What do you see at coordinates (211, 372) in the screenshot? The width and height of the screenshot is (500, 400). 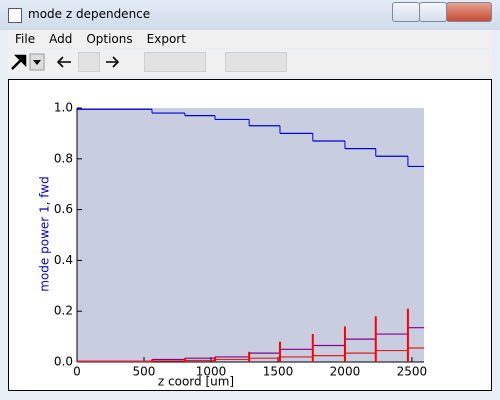 I see `x-tick-label: 1000` at bounding box center [211, 372].